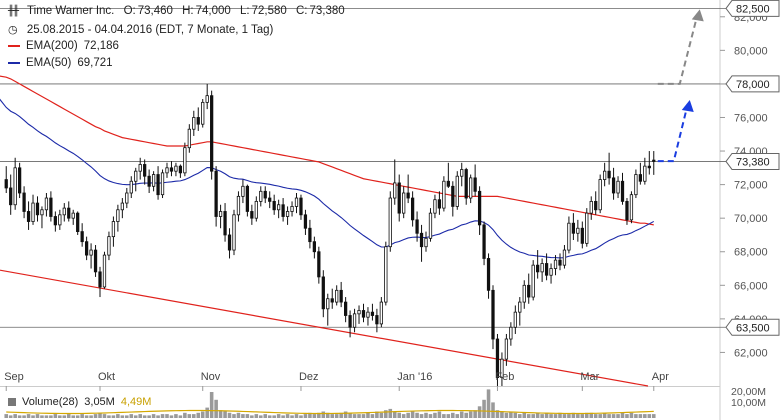 The height and width of the screenshot is (420, 780). What do you see at coordinates (748, 392) in the screenshot?
I see `volume-tick-label: 20,00M` at bounding box center [748, 392].